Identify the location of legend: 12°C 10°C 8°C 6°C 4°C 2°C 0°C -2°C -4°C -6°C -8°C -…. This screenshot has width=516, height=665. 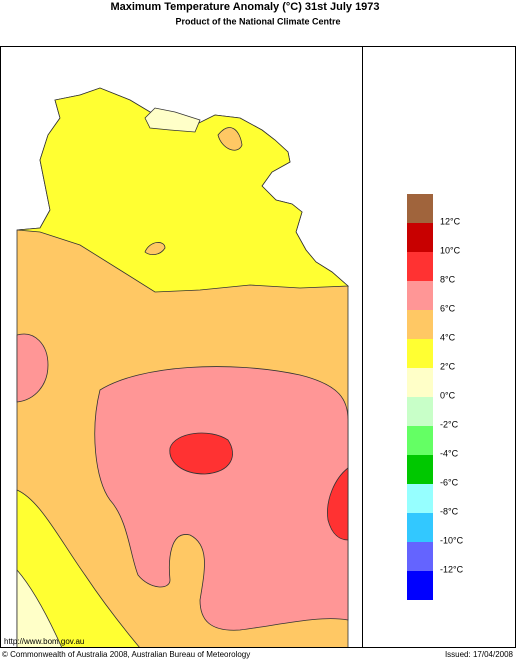
(435, 397).